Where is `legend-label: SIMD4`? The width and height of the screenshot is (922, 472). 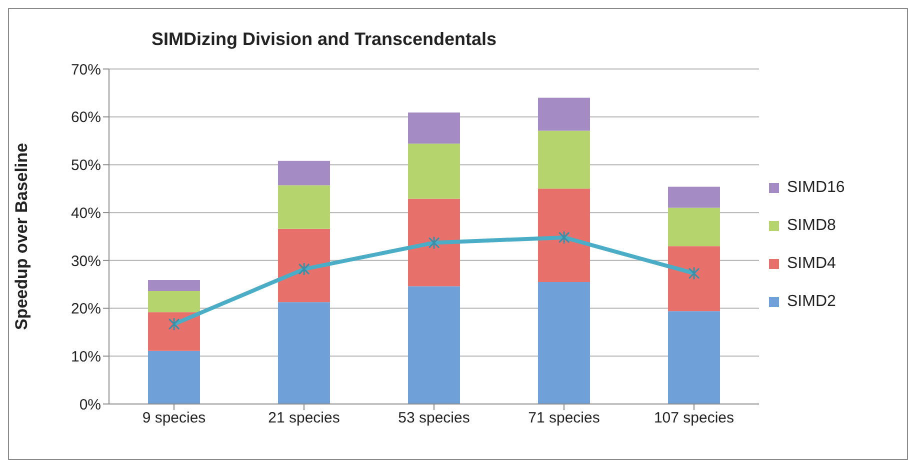
legend-label: SIMD4 is located at coordinates (811, 264).